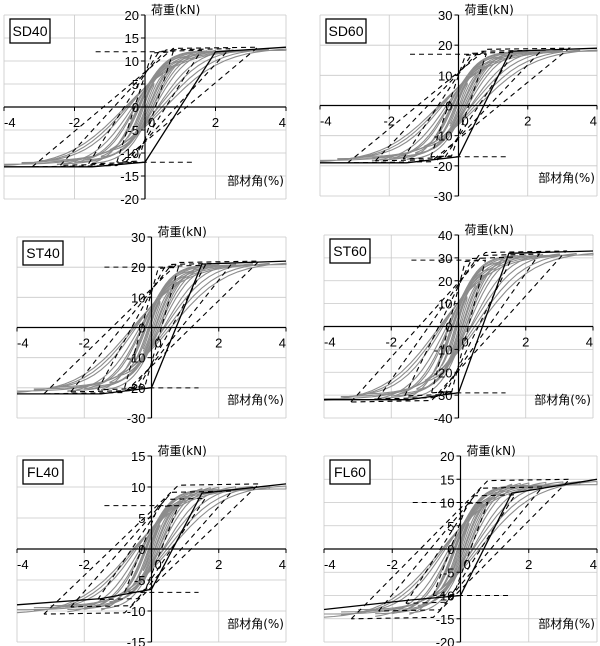  Describe the element at coordinates (345, 31) in the screenshot. I see `specimen-label: SD60` at that location.